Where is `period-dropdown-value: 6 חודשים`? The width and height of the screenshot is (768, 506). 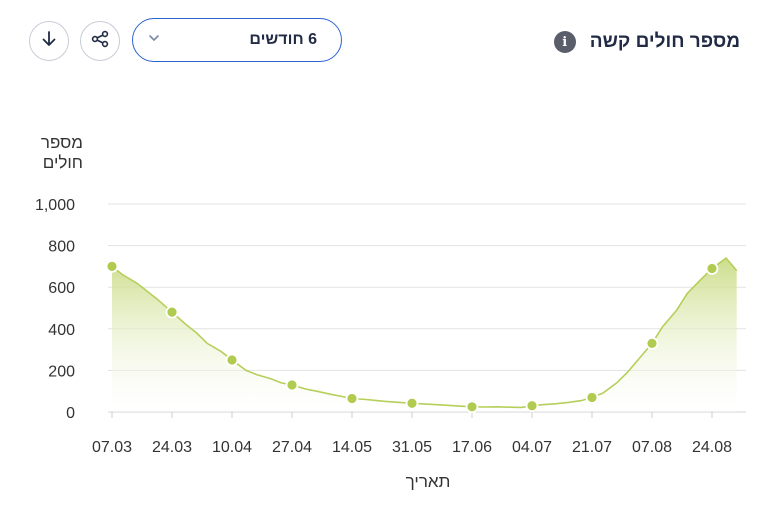
period-dropdown-value: 6 חודשים is located at coordinates (283, 39).